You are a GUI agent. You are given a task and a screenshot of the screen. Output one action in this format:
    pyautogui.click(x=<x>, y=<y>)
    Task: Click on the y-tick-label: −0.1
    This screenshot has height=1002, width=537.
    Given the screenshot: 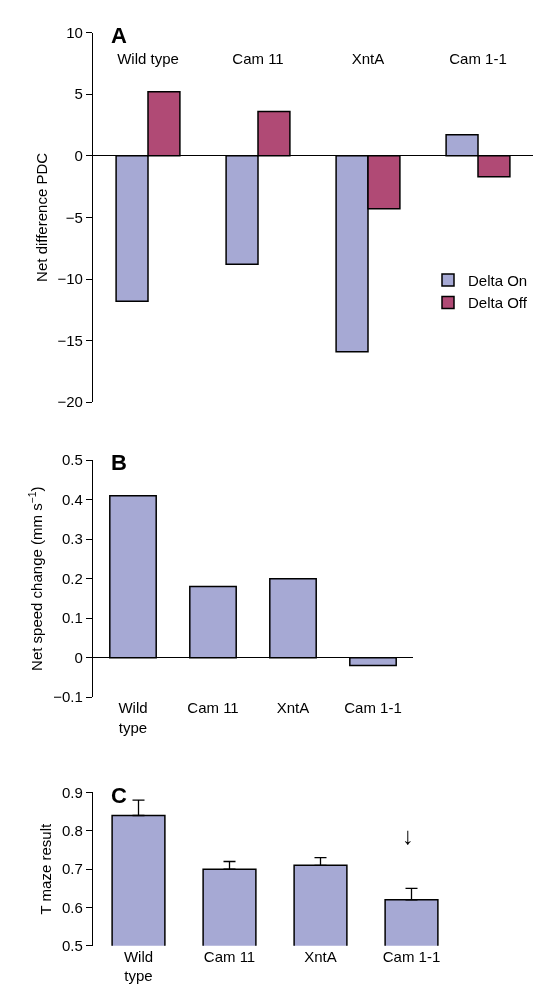 What is the action you would take?
    pyautogui.click(x=68, y=697)
    